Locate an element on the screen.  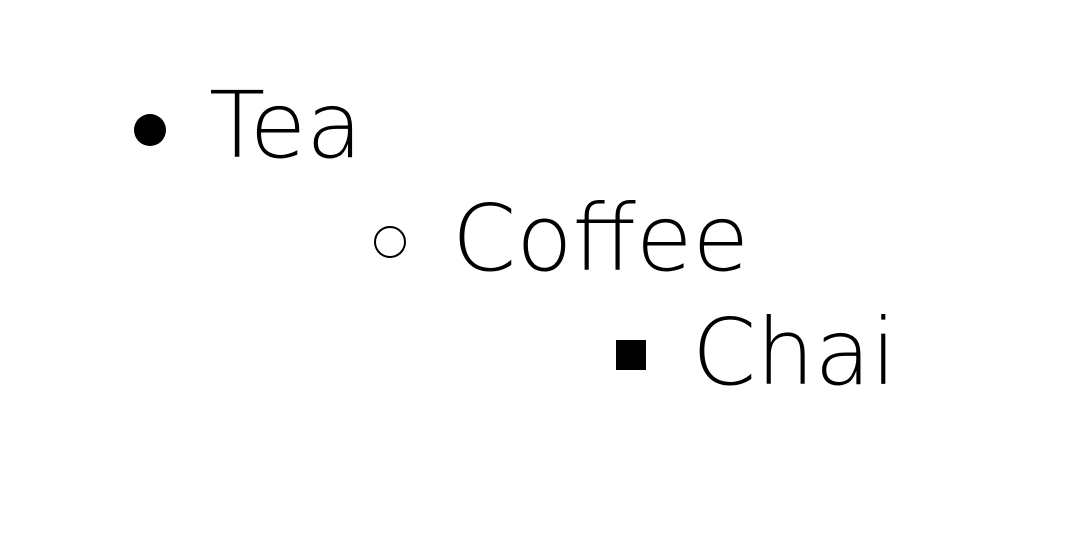
disc-bullet-icon is located at coordinates (150, 130).